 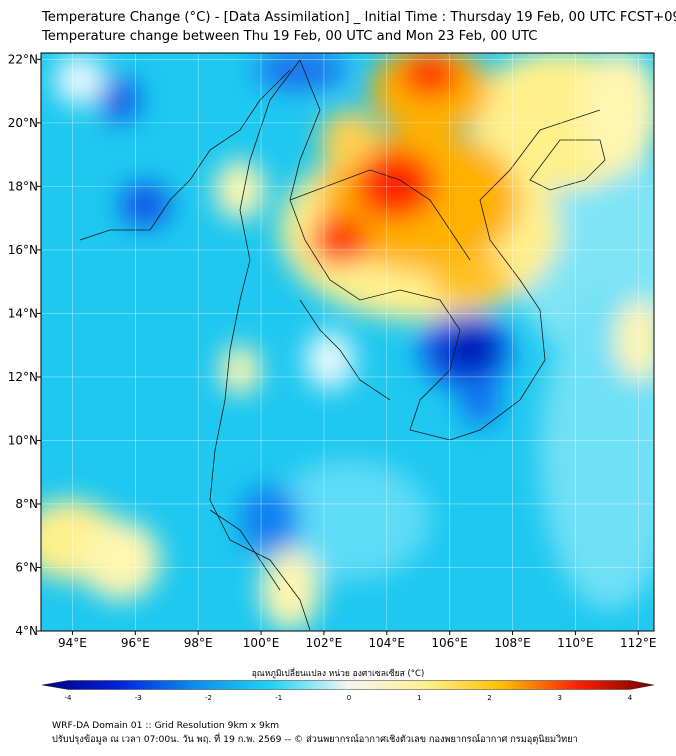 I want to click on colorbar-tick-label: -4, so click(x=69, y=698).